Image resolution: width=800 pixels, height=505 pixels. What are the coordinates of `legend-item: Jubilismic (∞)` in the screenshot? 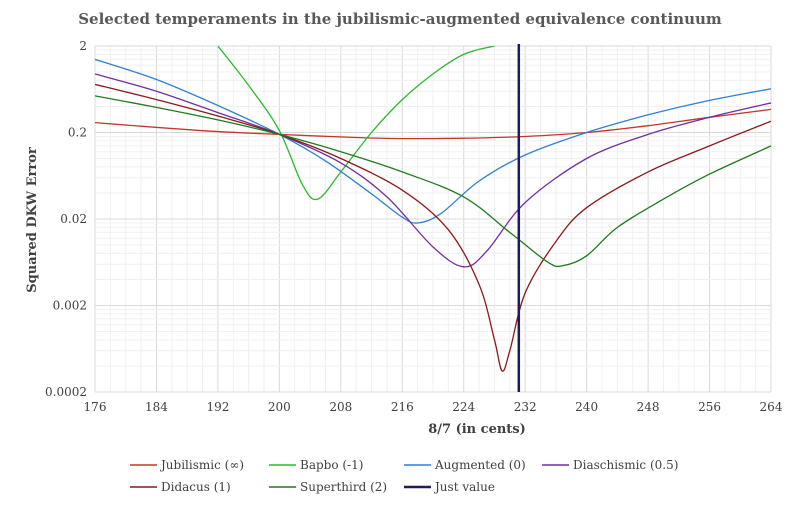 It's located at (187, 465).